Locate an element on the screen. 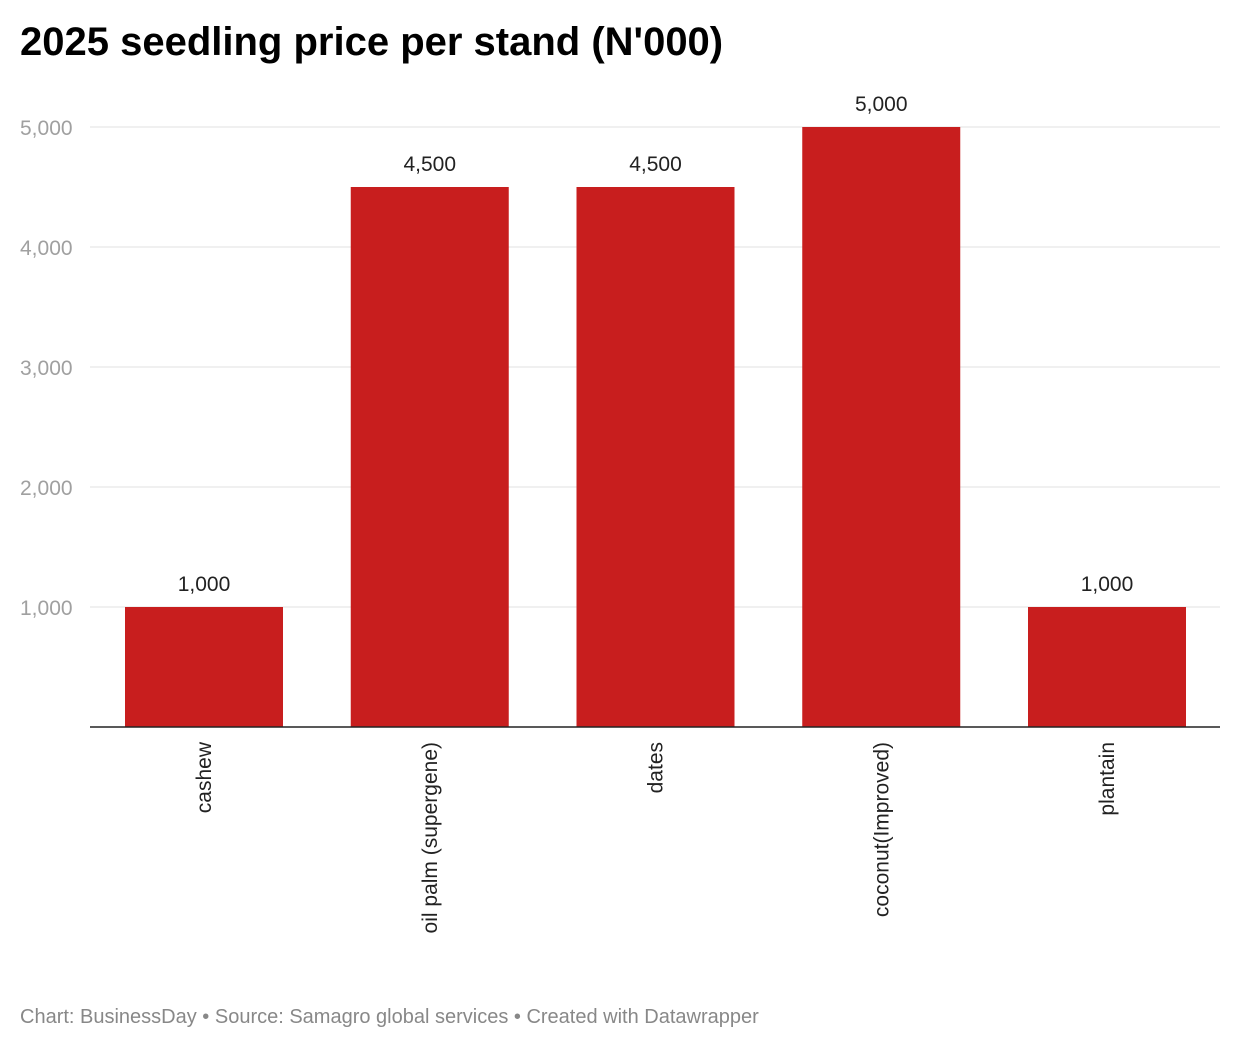 This screenshot has width=1240, height=1054. x-tick-label: oil palm (supergene) is located at coordinates (430, 837).